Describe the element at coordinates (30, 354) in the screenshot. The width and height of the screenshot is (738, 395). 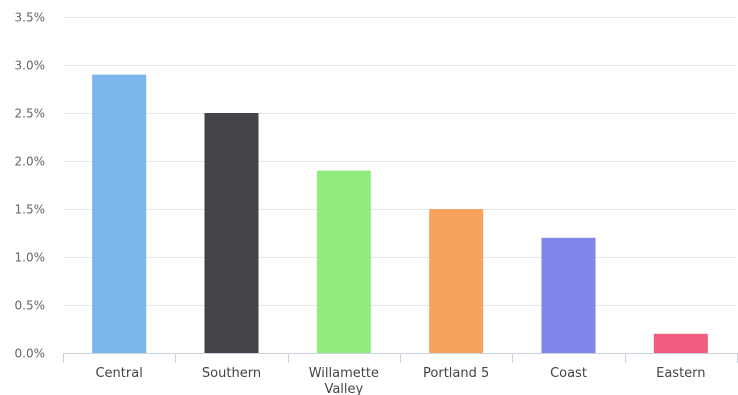
I see `y-tick-label: 0.0%` at that location.